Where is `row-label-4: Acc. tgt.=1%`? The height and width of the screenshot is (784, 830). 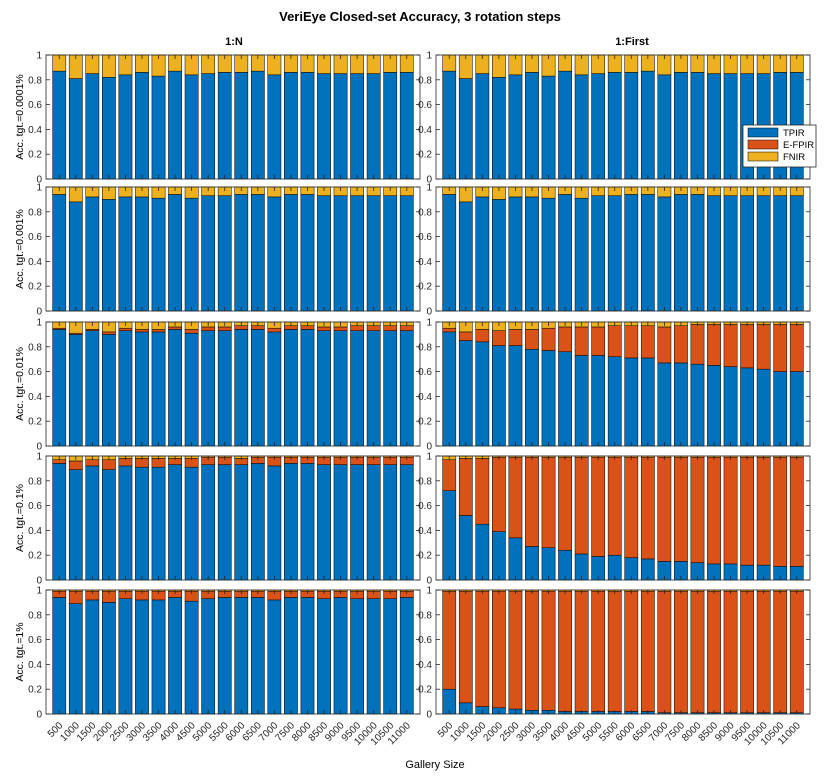 row-label-4: Acc. tgt.=1% is located at coordinates (20, 651).